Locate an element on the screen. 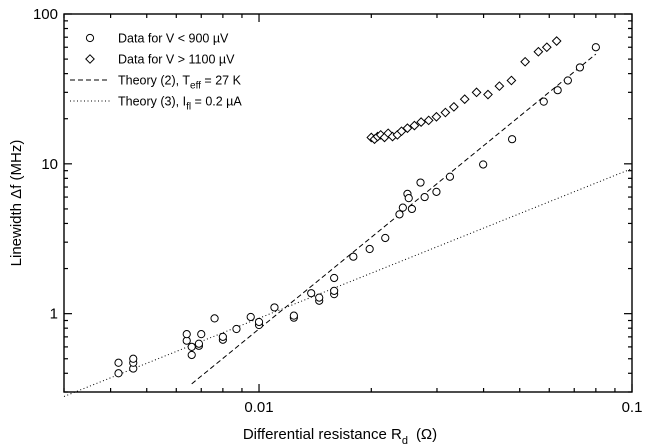 The width and height of the screenshot is (660, 445). y-tick-label: 1 is located at coordinates (54, 314).